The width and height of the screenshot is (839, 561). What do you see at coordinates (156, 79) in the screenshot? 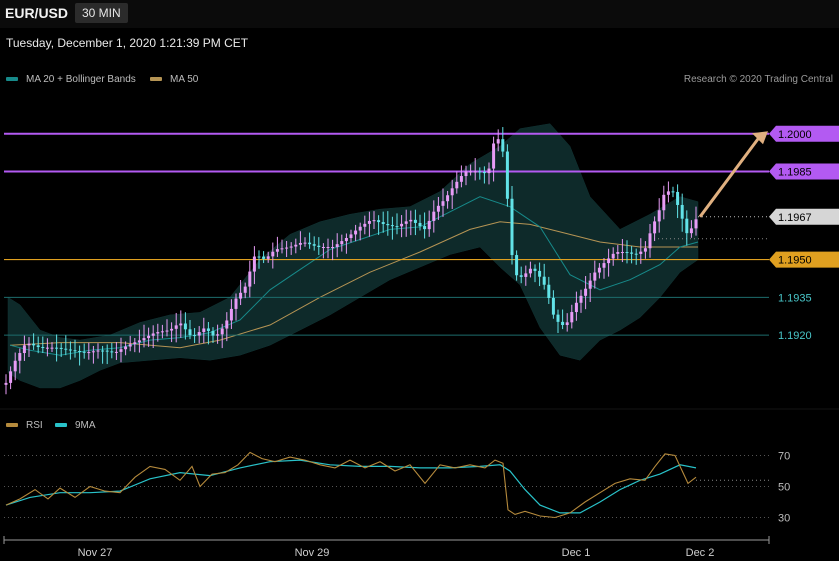
I see `ma50-swatch` at bounding box center [156, 79].